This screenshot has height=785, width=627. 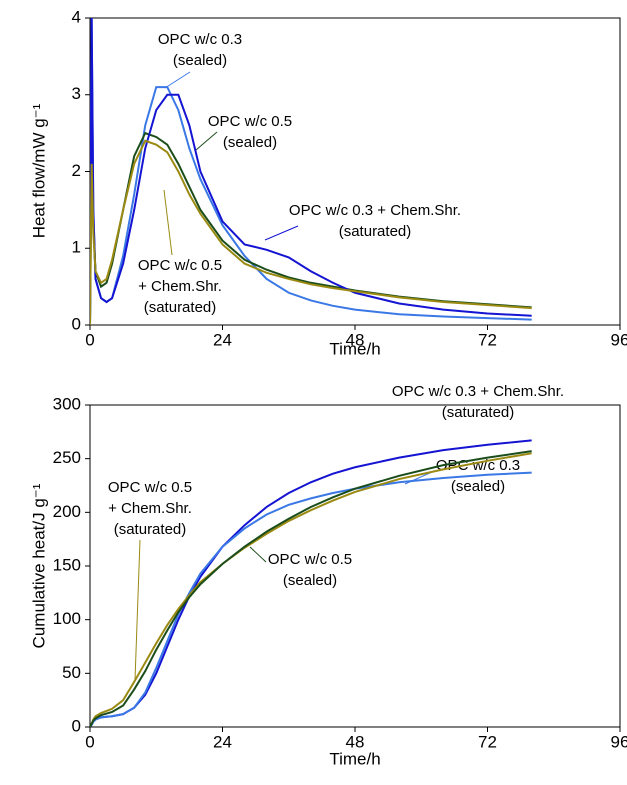 What do you see at coordinates (76, 170) in the screenshot?
I see `y-tick-label: 2` at bounding box center [76, 170].